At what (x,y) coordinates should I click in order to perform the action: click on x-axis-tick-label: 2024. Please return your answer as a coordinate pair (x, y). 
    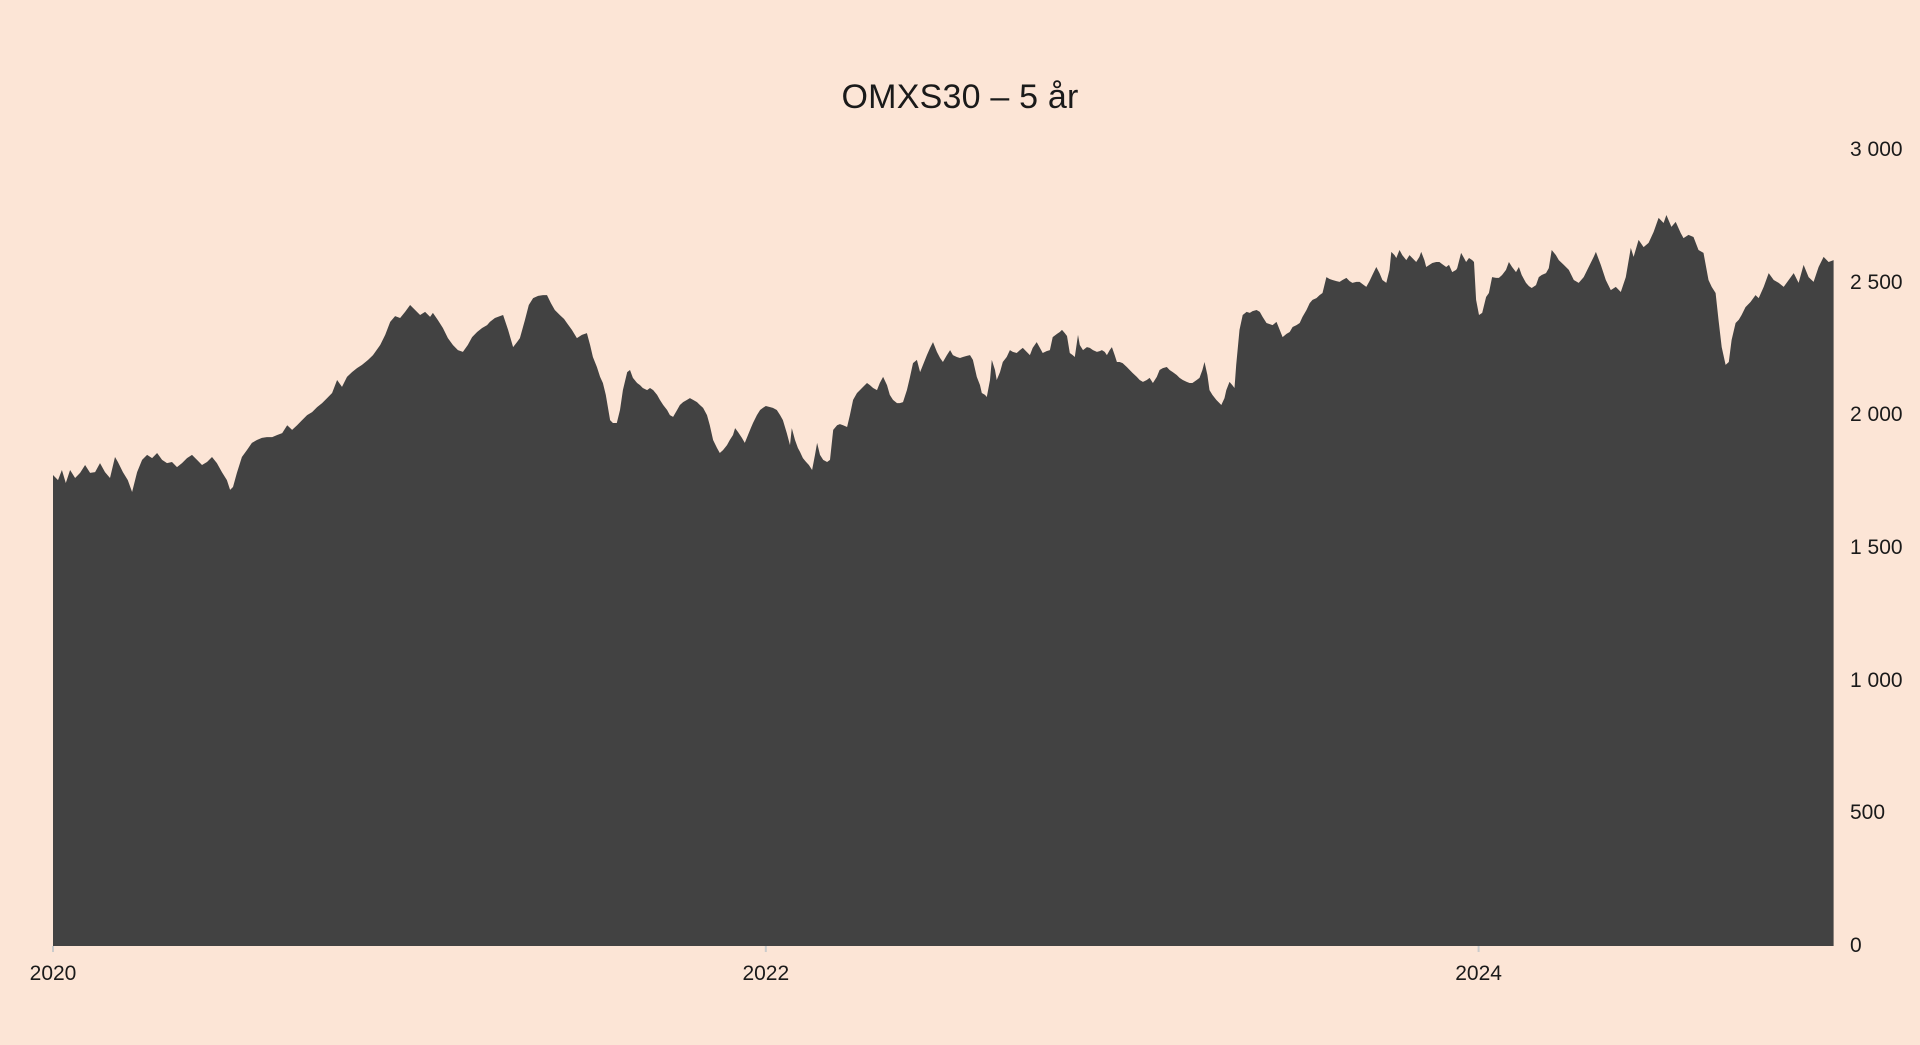
    Looking at the image, I should click on (1478, 973).